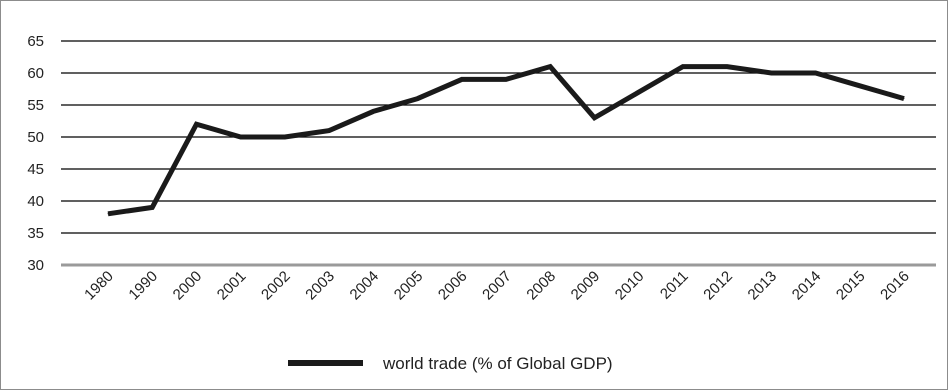 The image size is (948, 391). I want to click on x-tick-label: 1990, so click(143, 286).